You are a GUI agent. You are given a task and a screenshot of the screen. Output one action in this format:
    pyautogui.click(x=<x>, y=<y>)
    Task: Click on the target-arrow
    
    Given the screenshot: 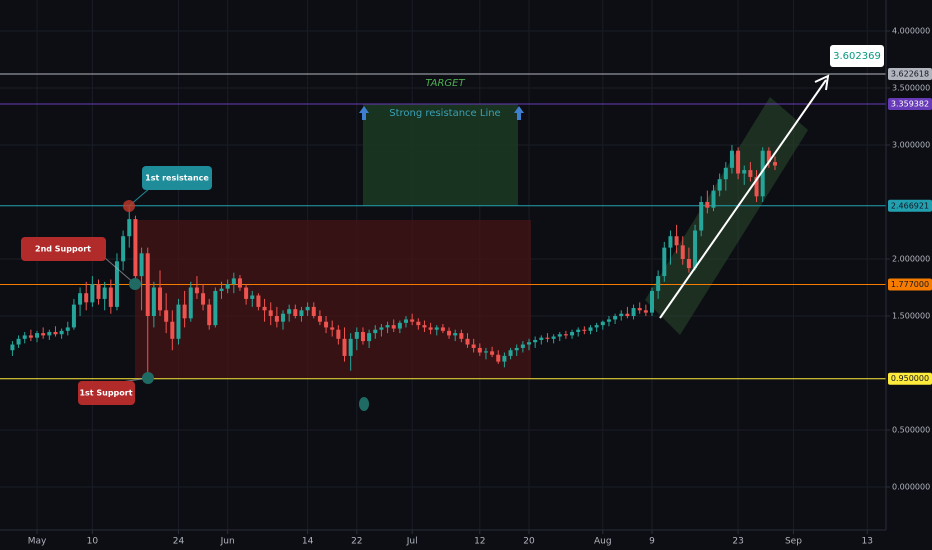 What is the action you would take?
    pyautogui.click(x=743, y=199)
    